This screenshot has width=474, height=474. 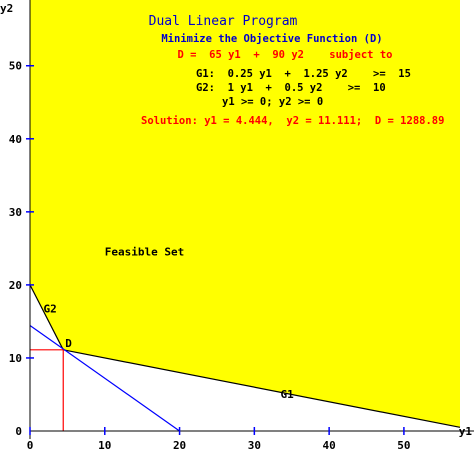 What do you see at coordinates (6, 8) in the screenshot?
I see `y-axis-label: y2` at bounding box center [6, 8].